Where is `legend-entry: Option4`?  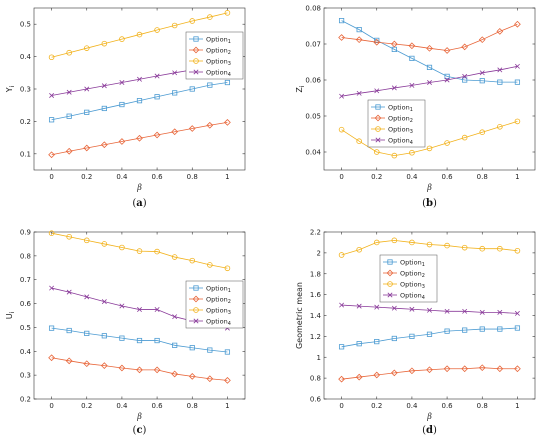
legend-entry: Option4 is located at coordinates (392, 141).